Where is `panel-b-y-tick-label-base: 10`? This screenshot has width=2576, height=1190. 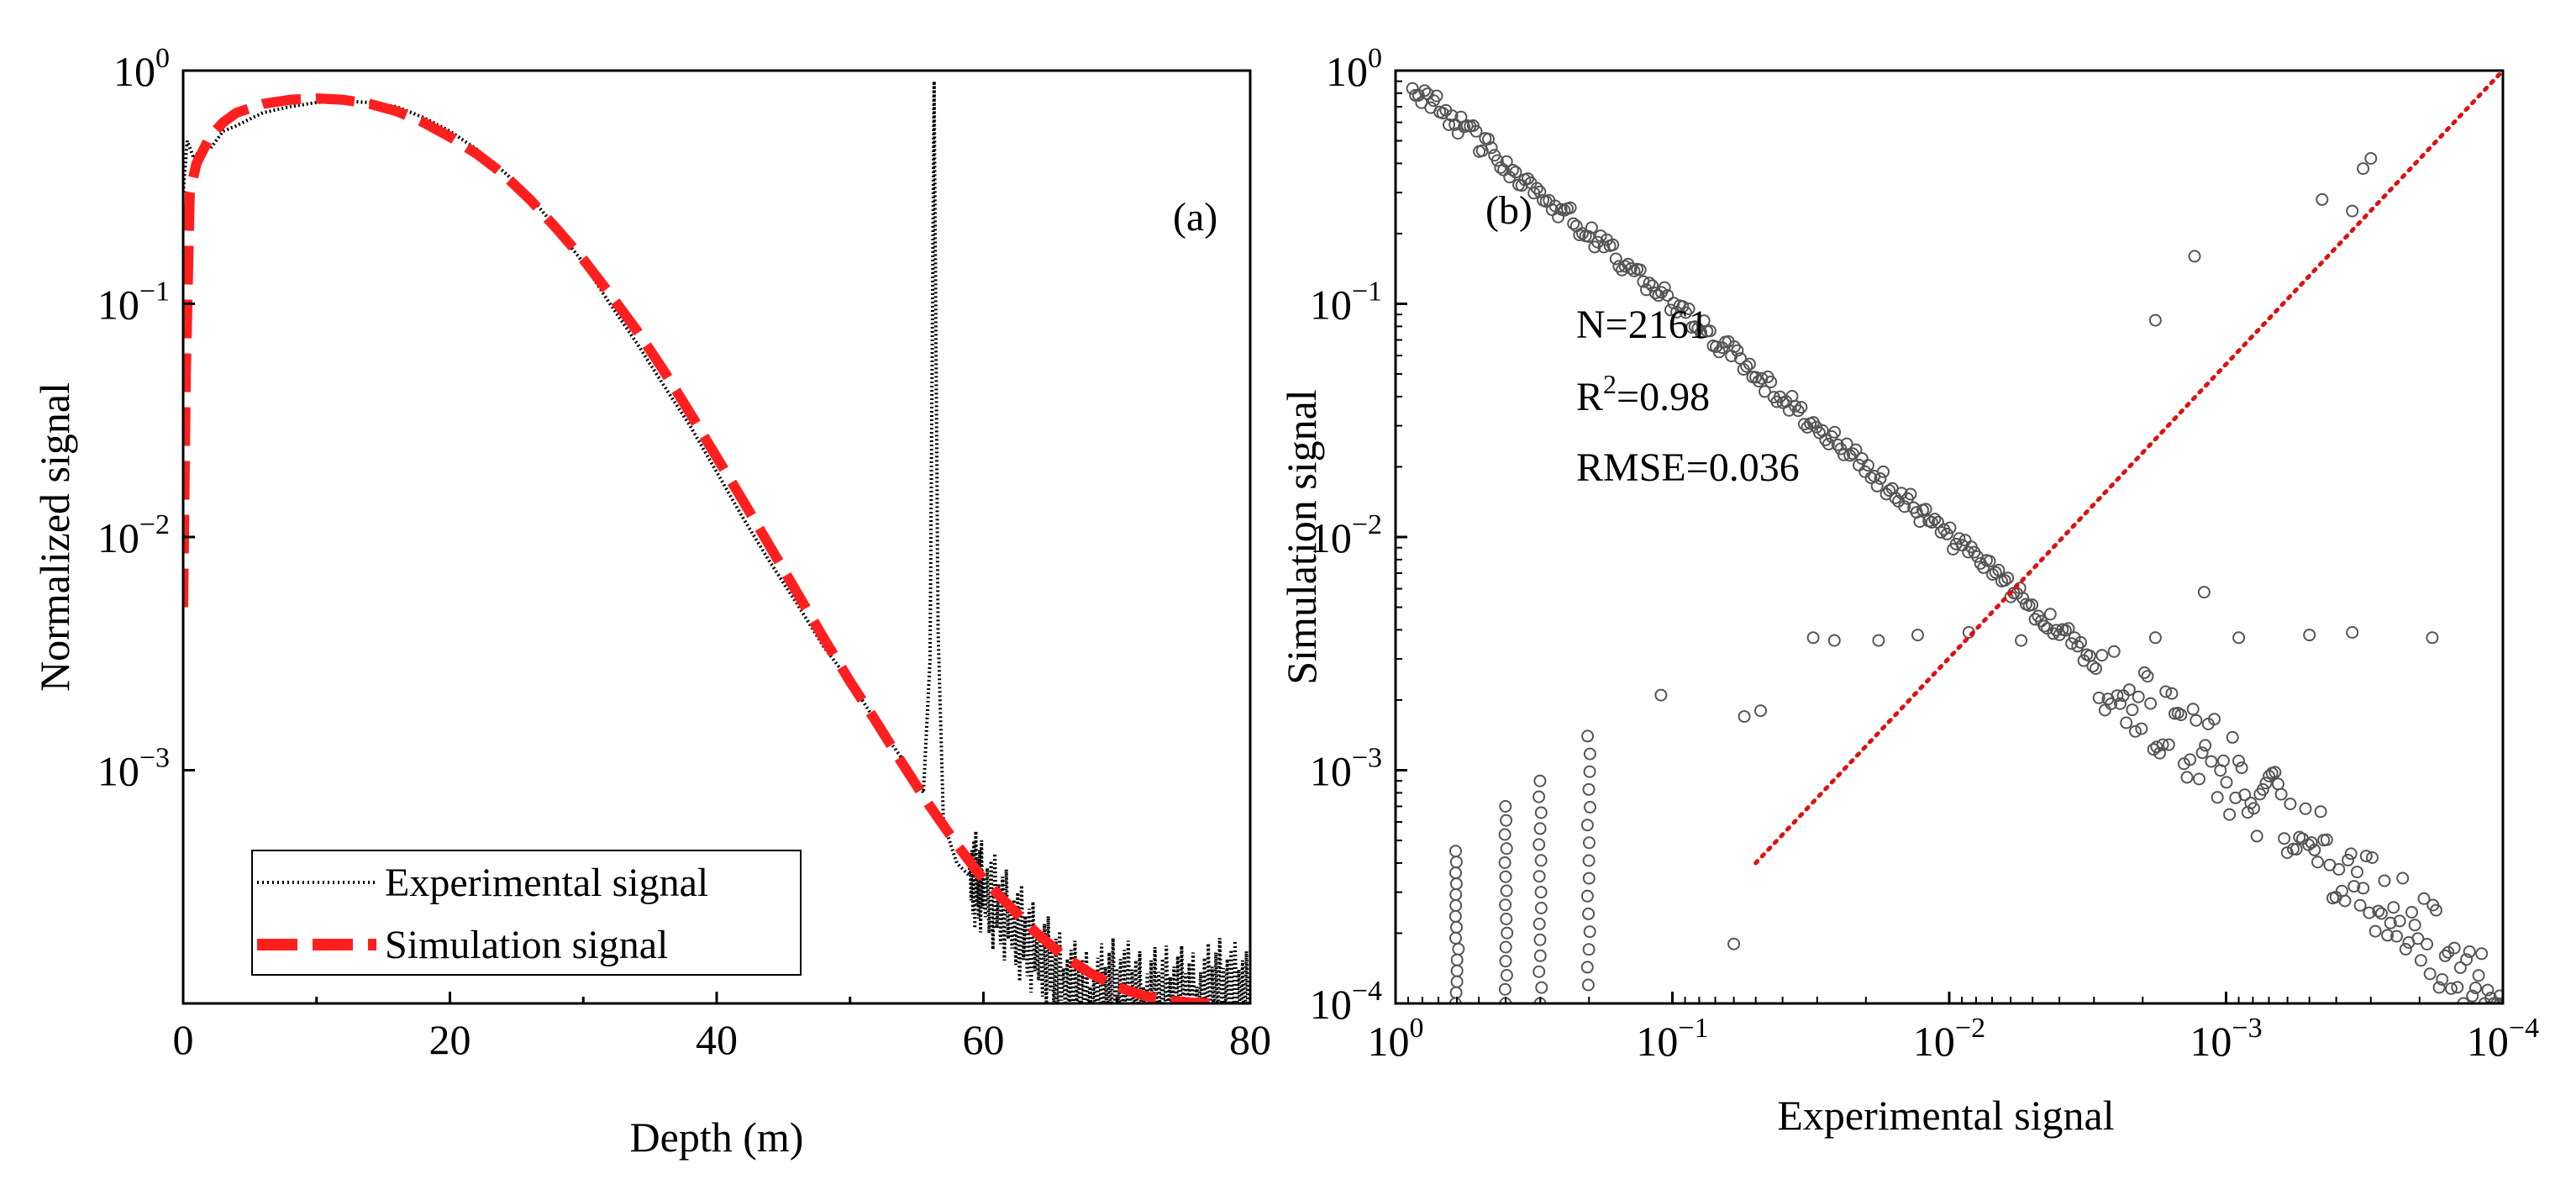
panel-b-y-tick-label-base: 10 is located at coordinates (1331, 772).